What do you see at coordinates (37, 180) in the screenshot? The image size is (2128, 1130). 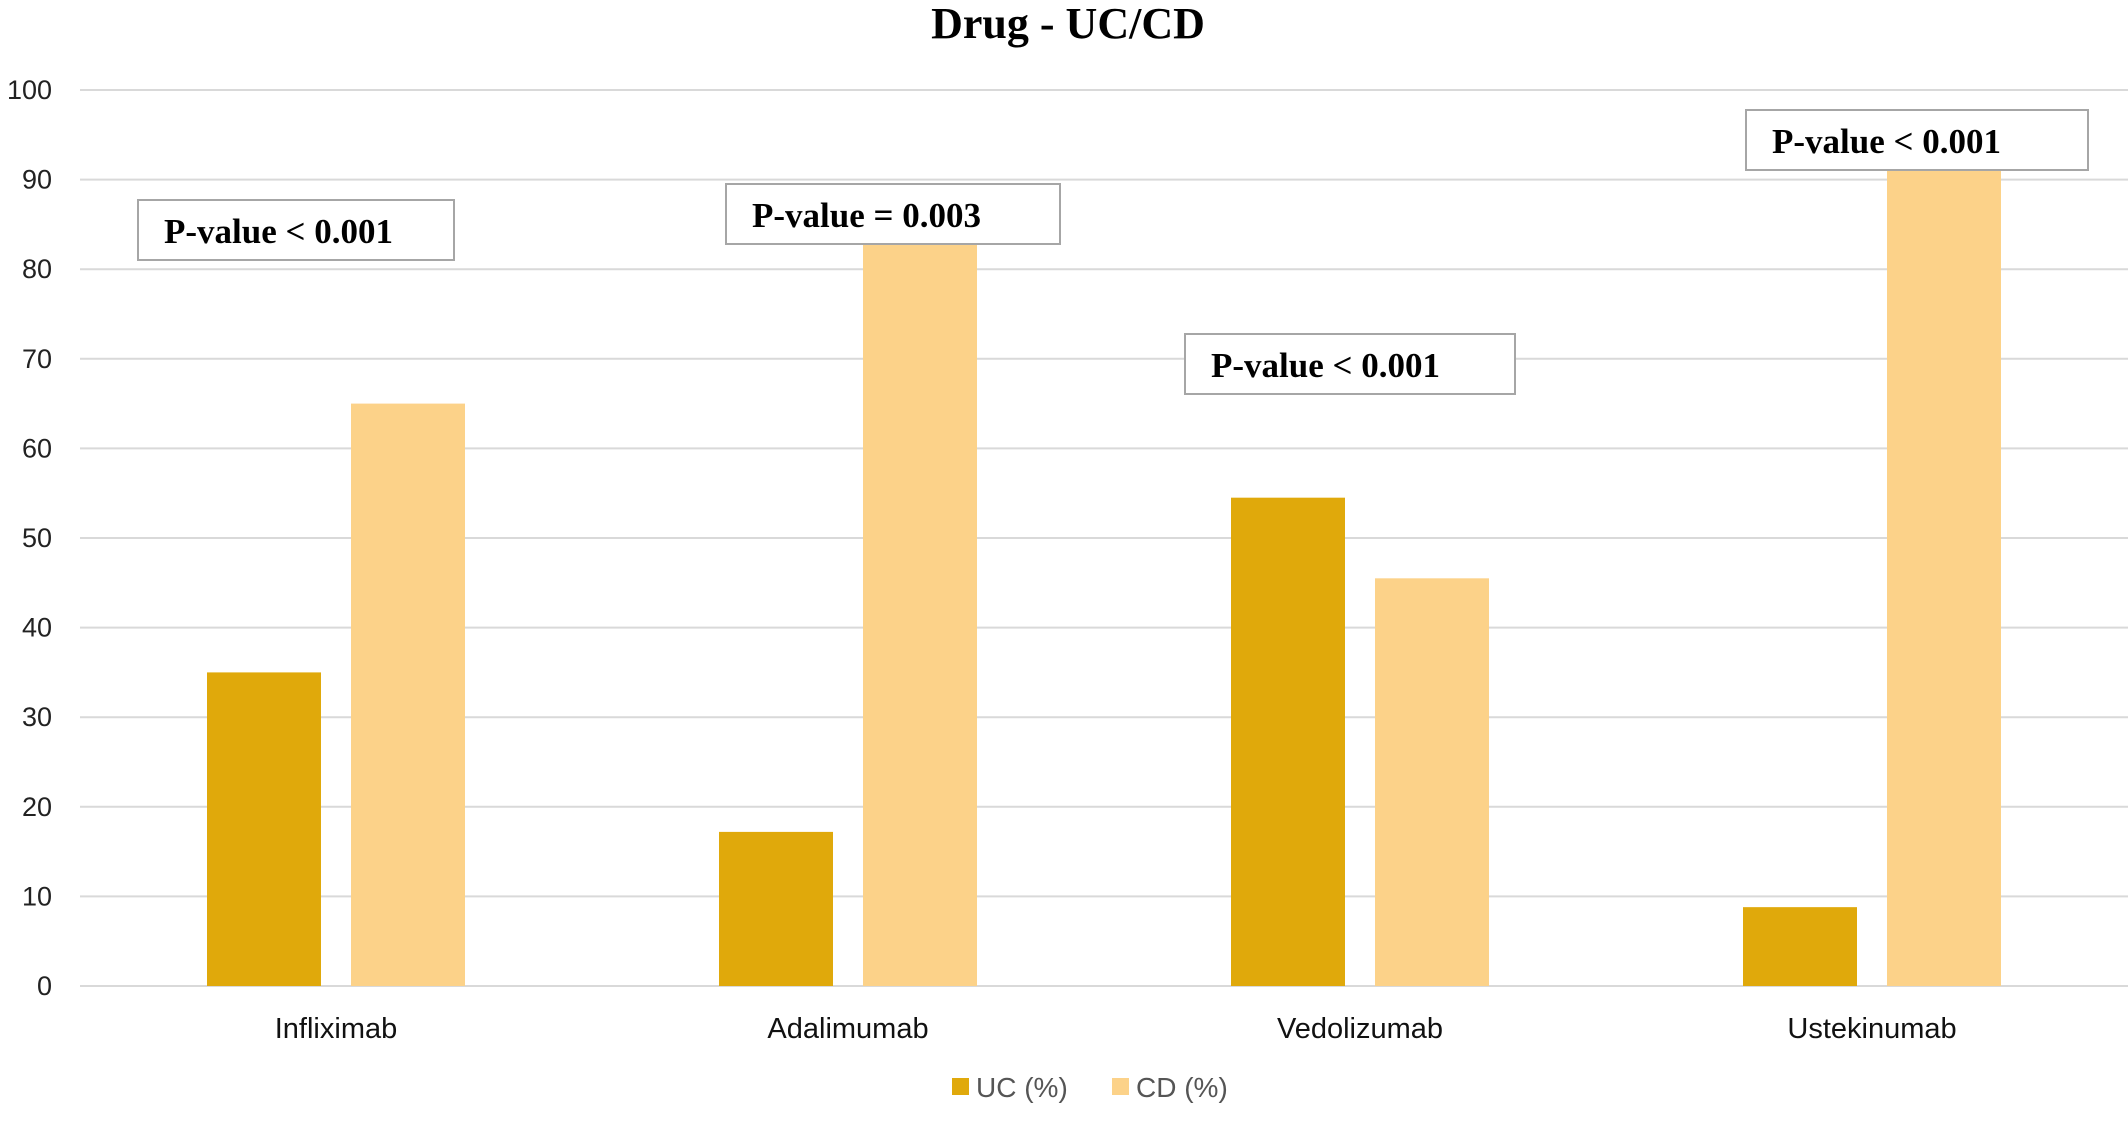 I see `y-tick-label-90: 90` at bounding box center [37, 180].